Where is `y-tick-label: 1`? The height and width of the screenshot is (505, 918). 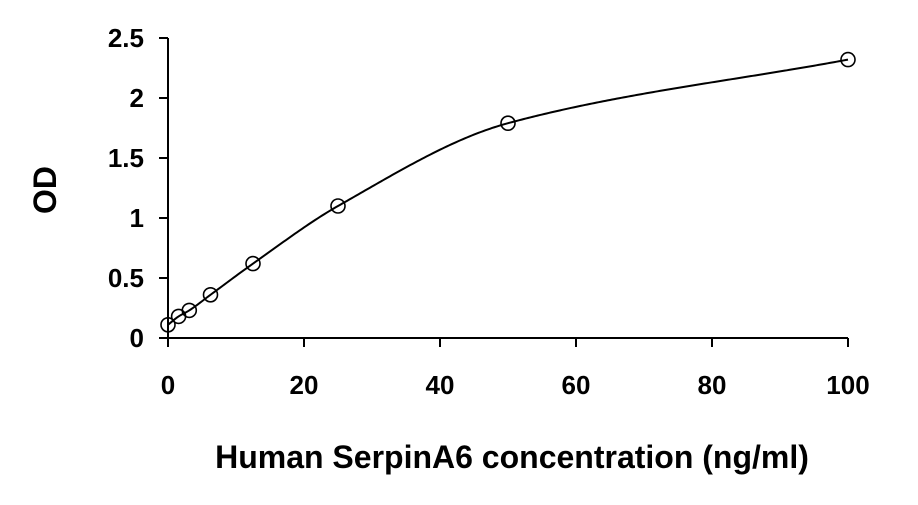 y-tick-label: 1 is located at coordinates (137, 218).